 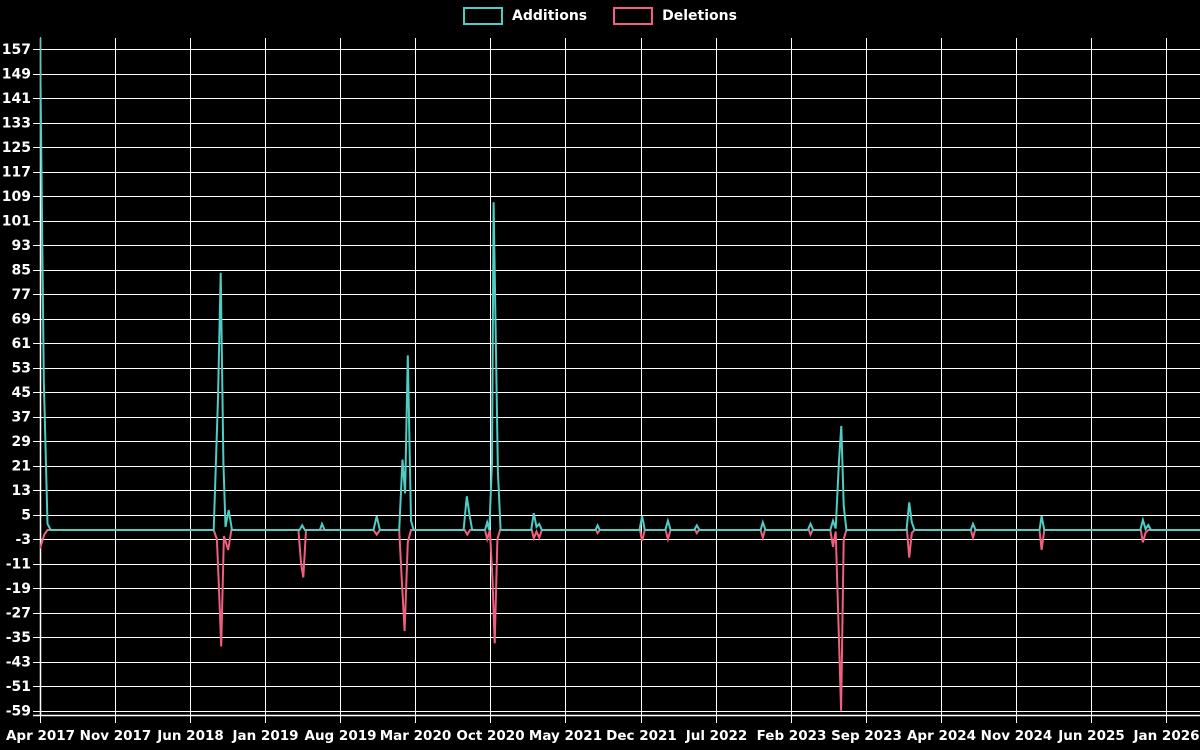 I want to click on y-tick-label: -27, so click(x=18, y=614).